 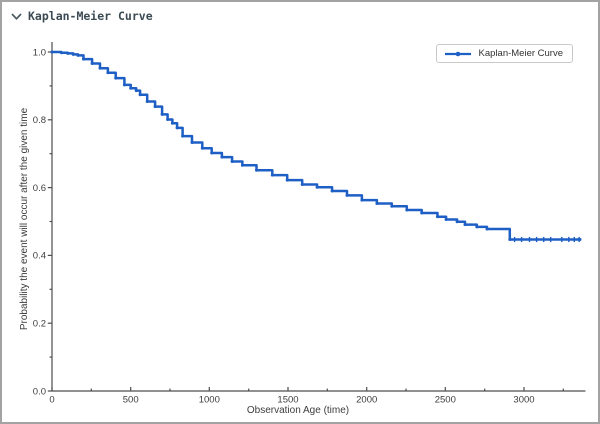 What do you see at coordinates (366, 400) in the screenshot?
I see `x-tick-label: 2000` at bounding box center [366, 400].